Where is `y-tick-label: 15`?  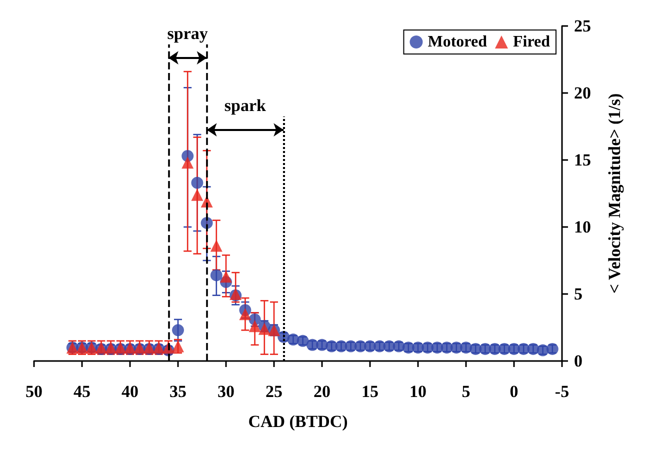
y-tick-label: 15 is located at coordinates (582, 160).